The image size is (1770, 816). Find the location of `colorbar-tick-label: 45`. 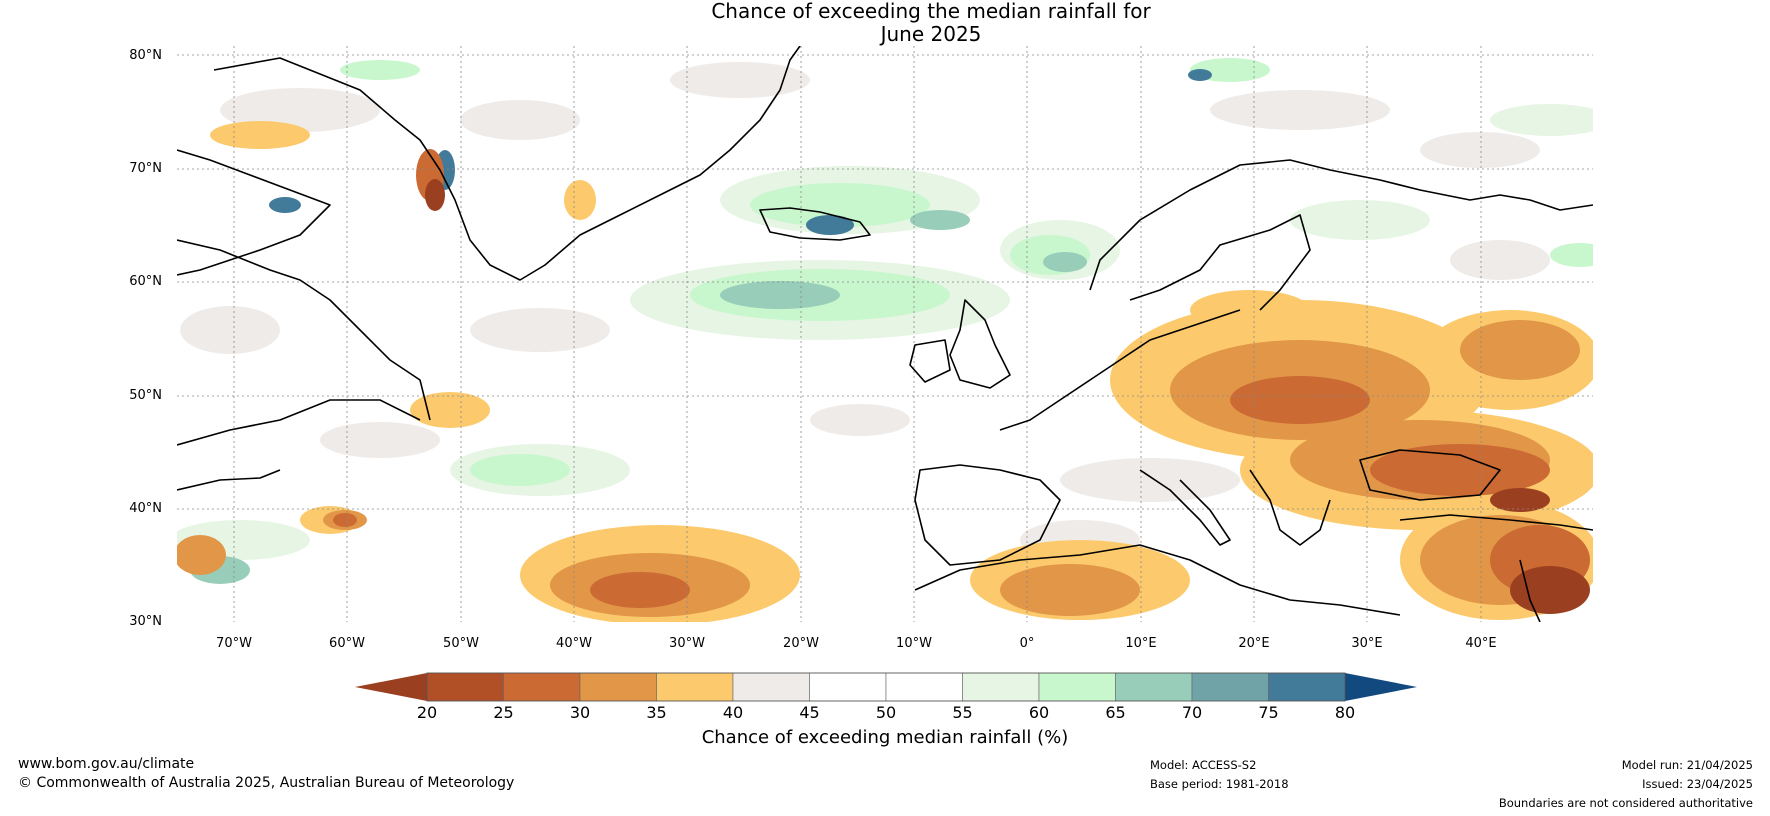

colorbar-tick-label: 45 is located at coordinates (809, 712).